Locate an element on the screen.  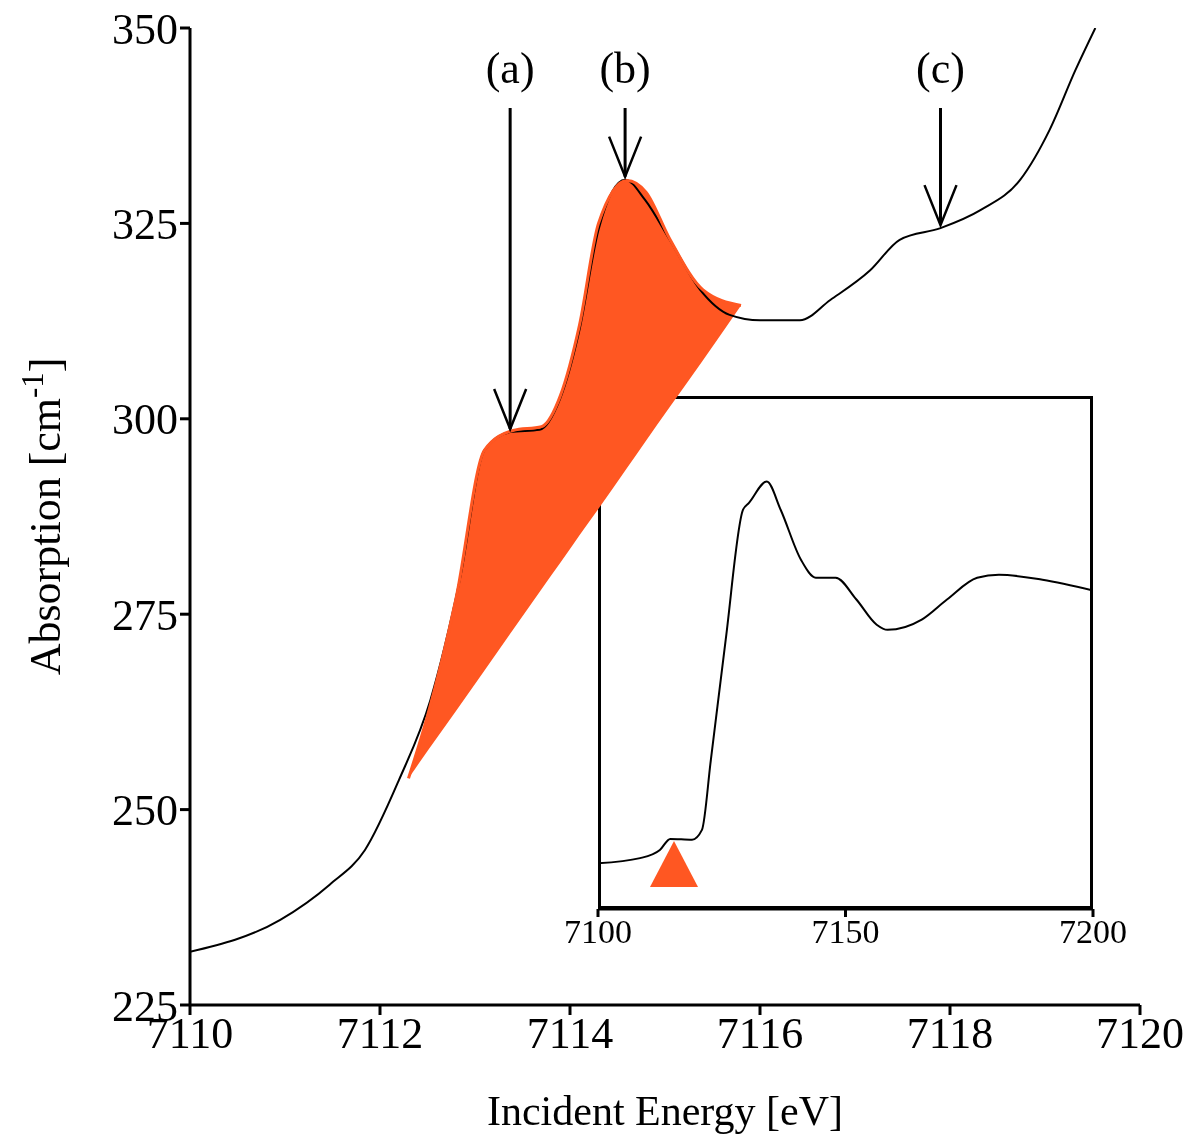
x-tick-label: 7100 is located at coordinates (598, 932).